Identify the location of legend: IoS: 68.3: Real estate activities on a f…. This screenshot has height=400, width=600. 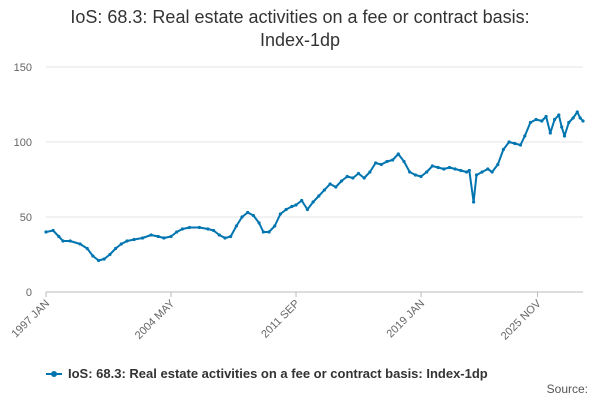
(267, 373).